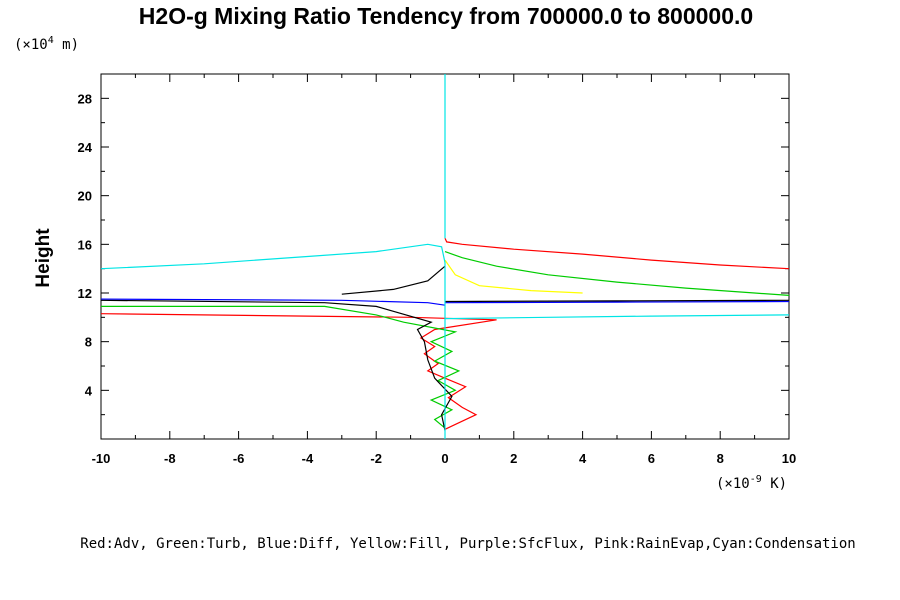 The height and width of the screenshot is (600, 900). What do you see at coordinates (239, 458) in the screenshot?
I see `x-tick-label: -6` at bounding box center [239, 458].